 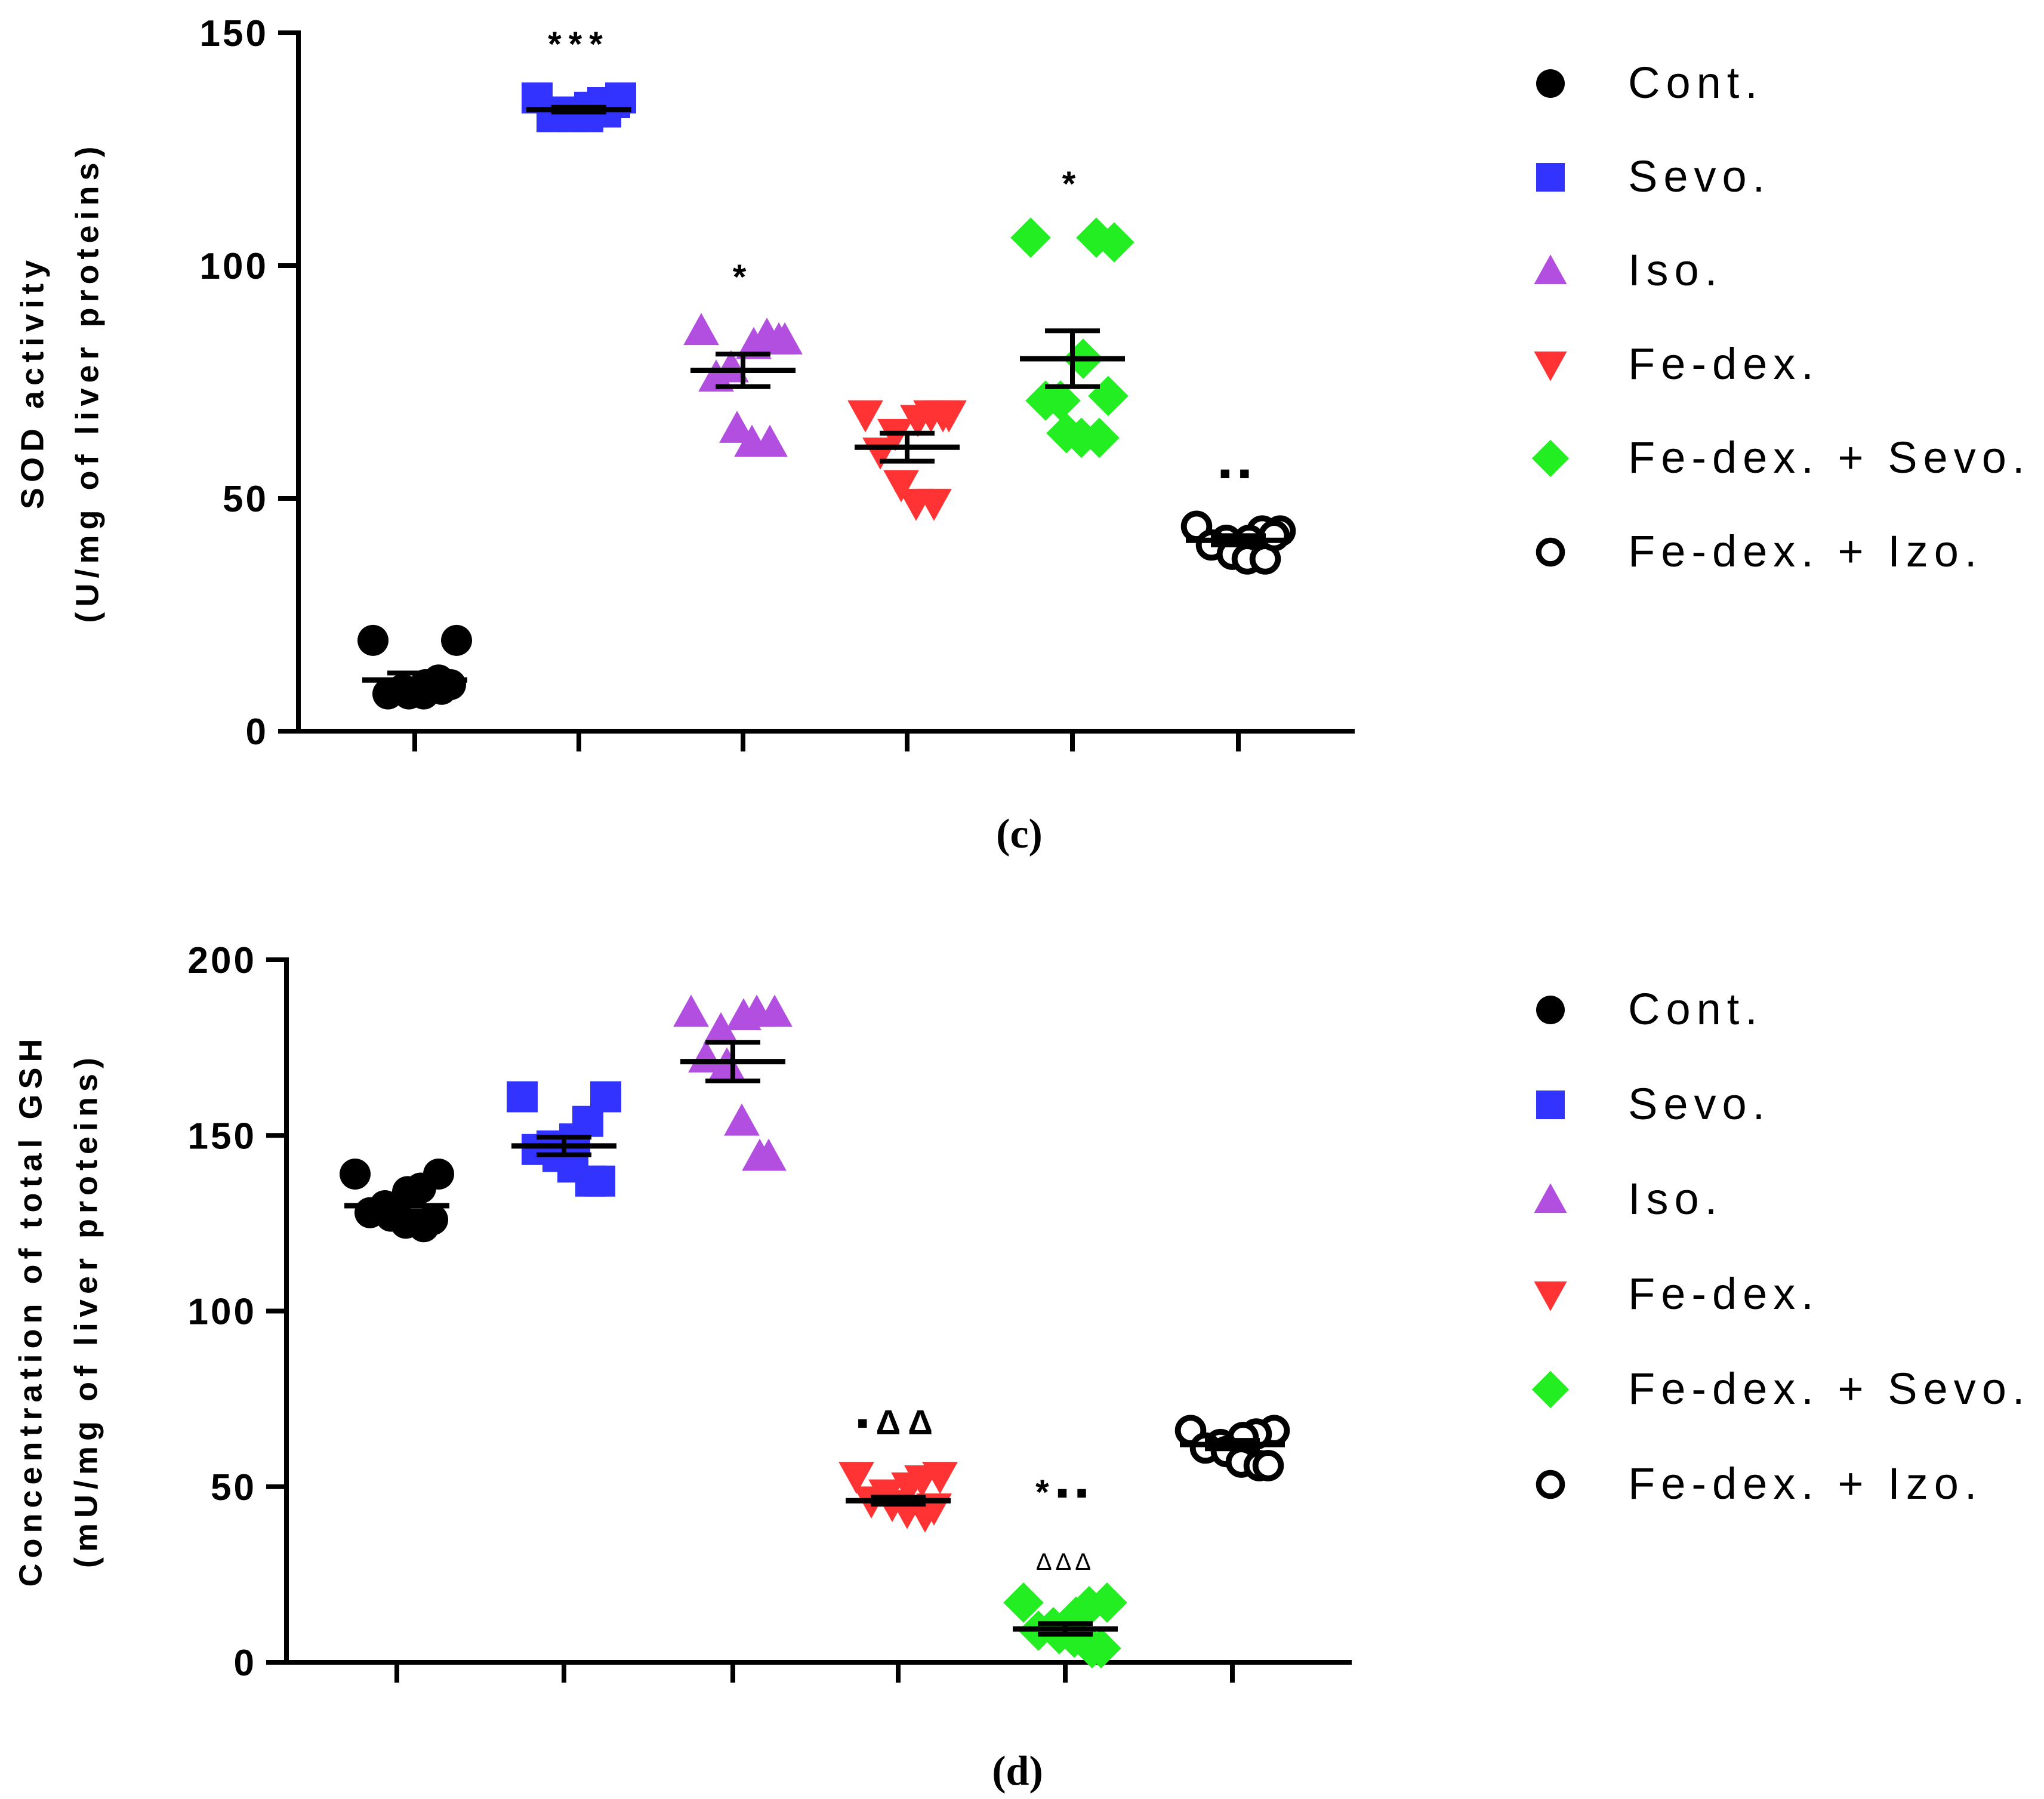 What do you see at coordinates (1065, 1562) in the screenshot?
I see `significance-annotation-2: ΔΔΔ` at bounding box center [1065, 1562].